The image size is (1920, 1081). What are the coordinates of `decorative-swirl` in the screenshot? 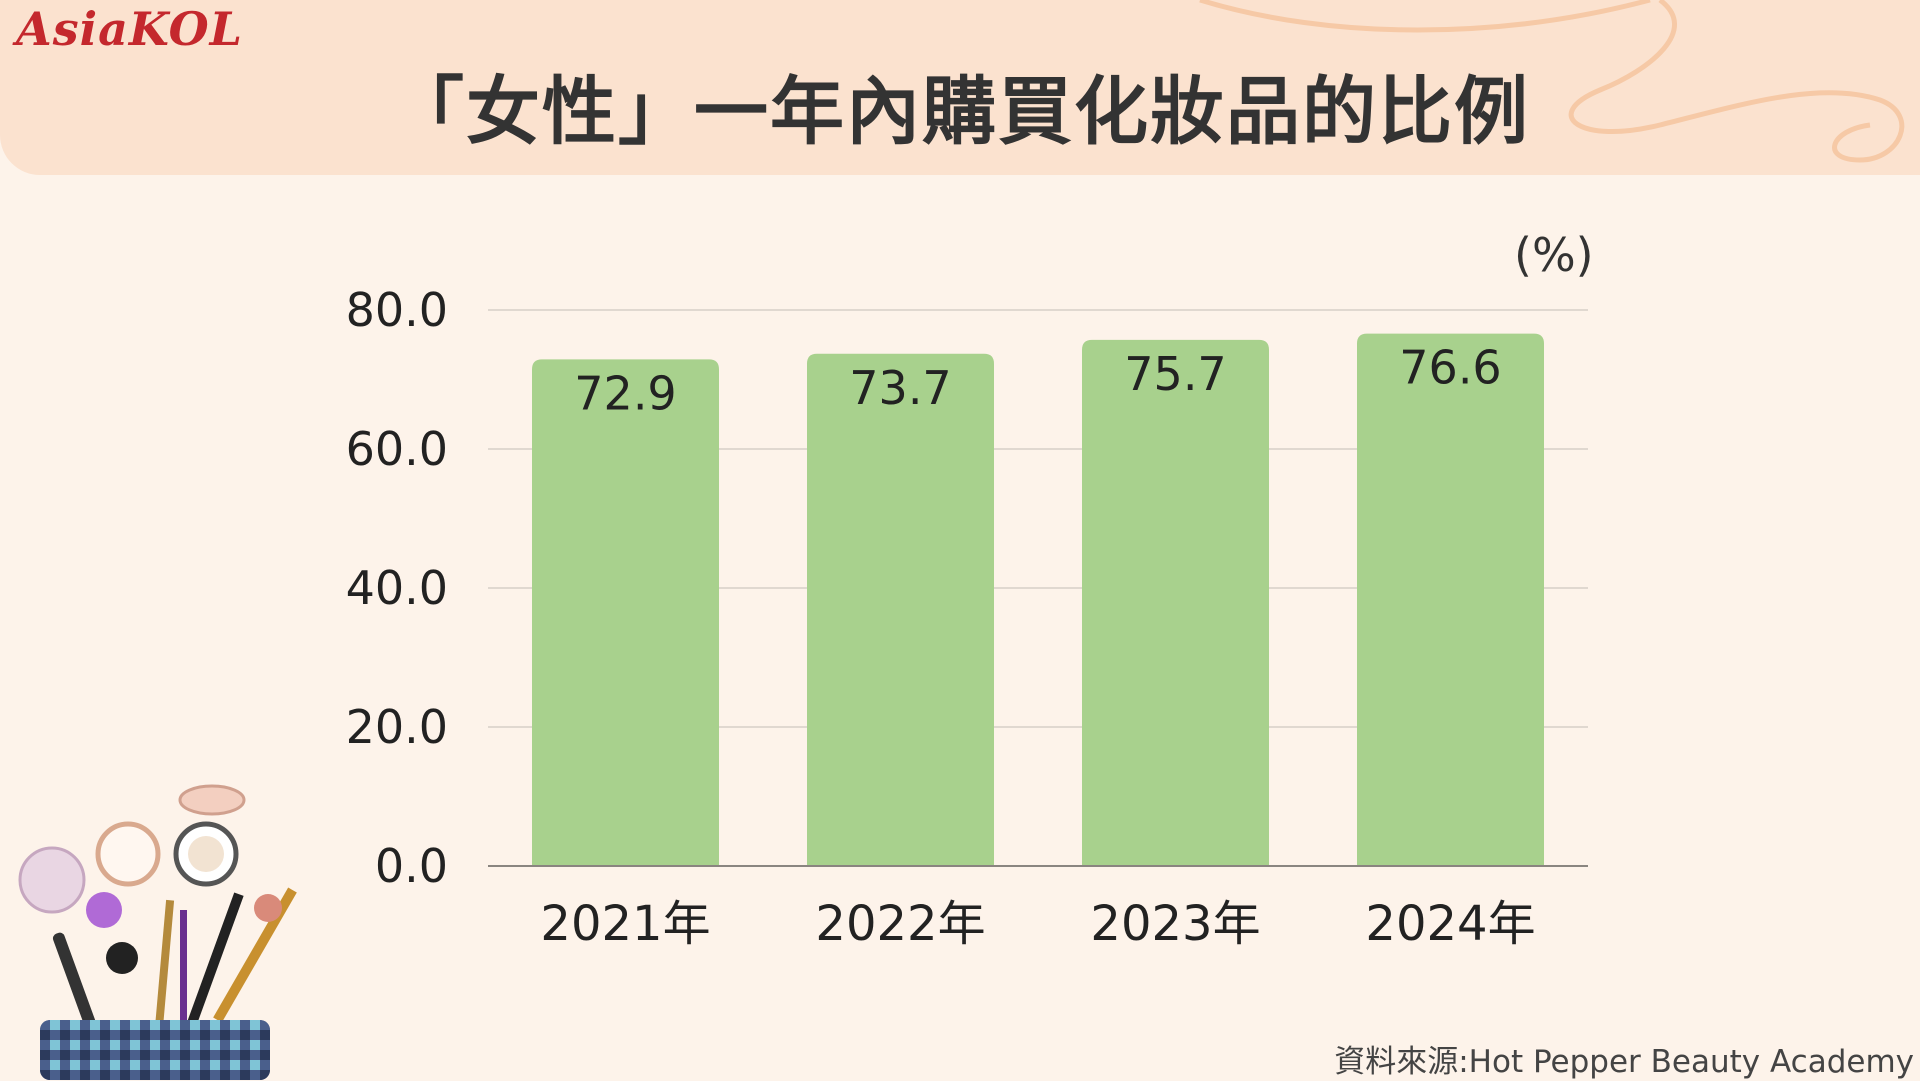 It's located at (1552, 81).